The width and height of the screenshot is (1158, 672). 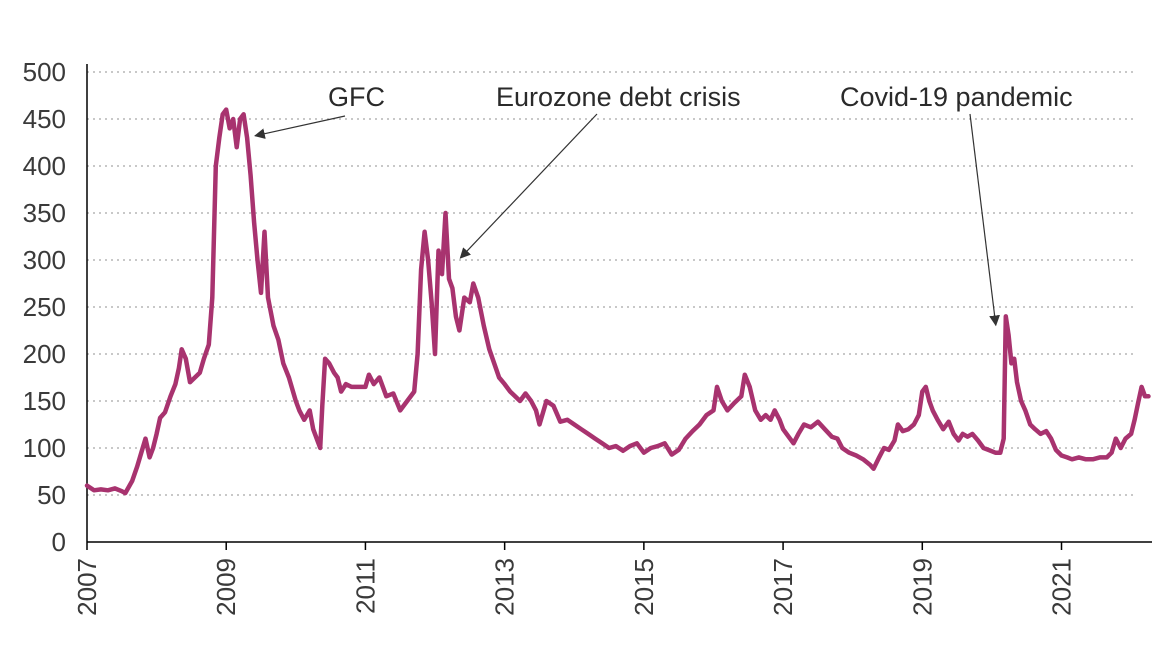 What do you see at coordinates (59, 542) in the screenshot?
I see `y-tick-label: 0` at bounding box center [59, 542].